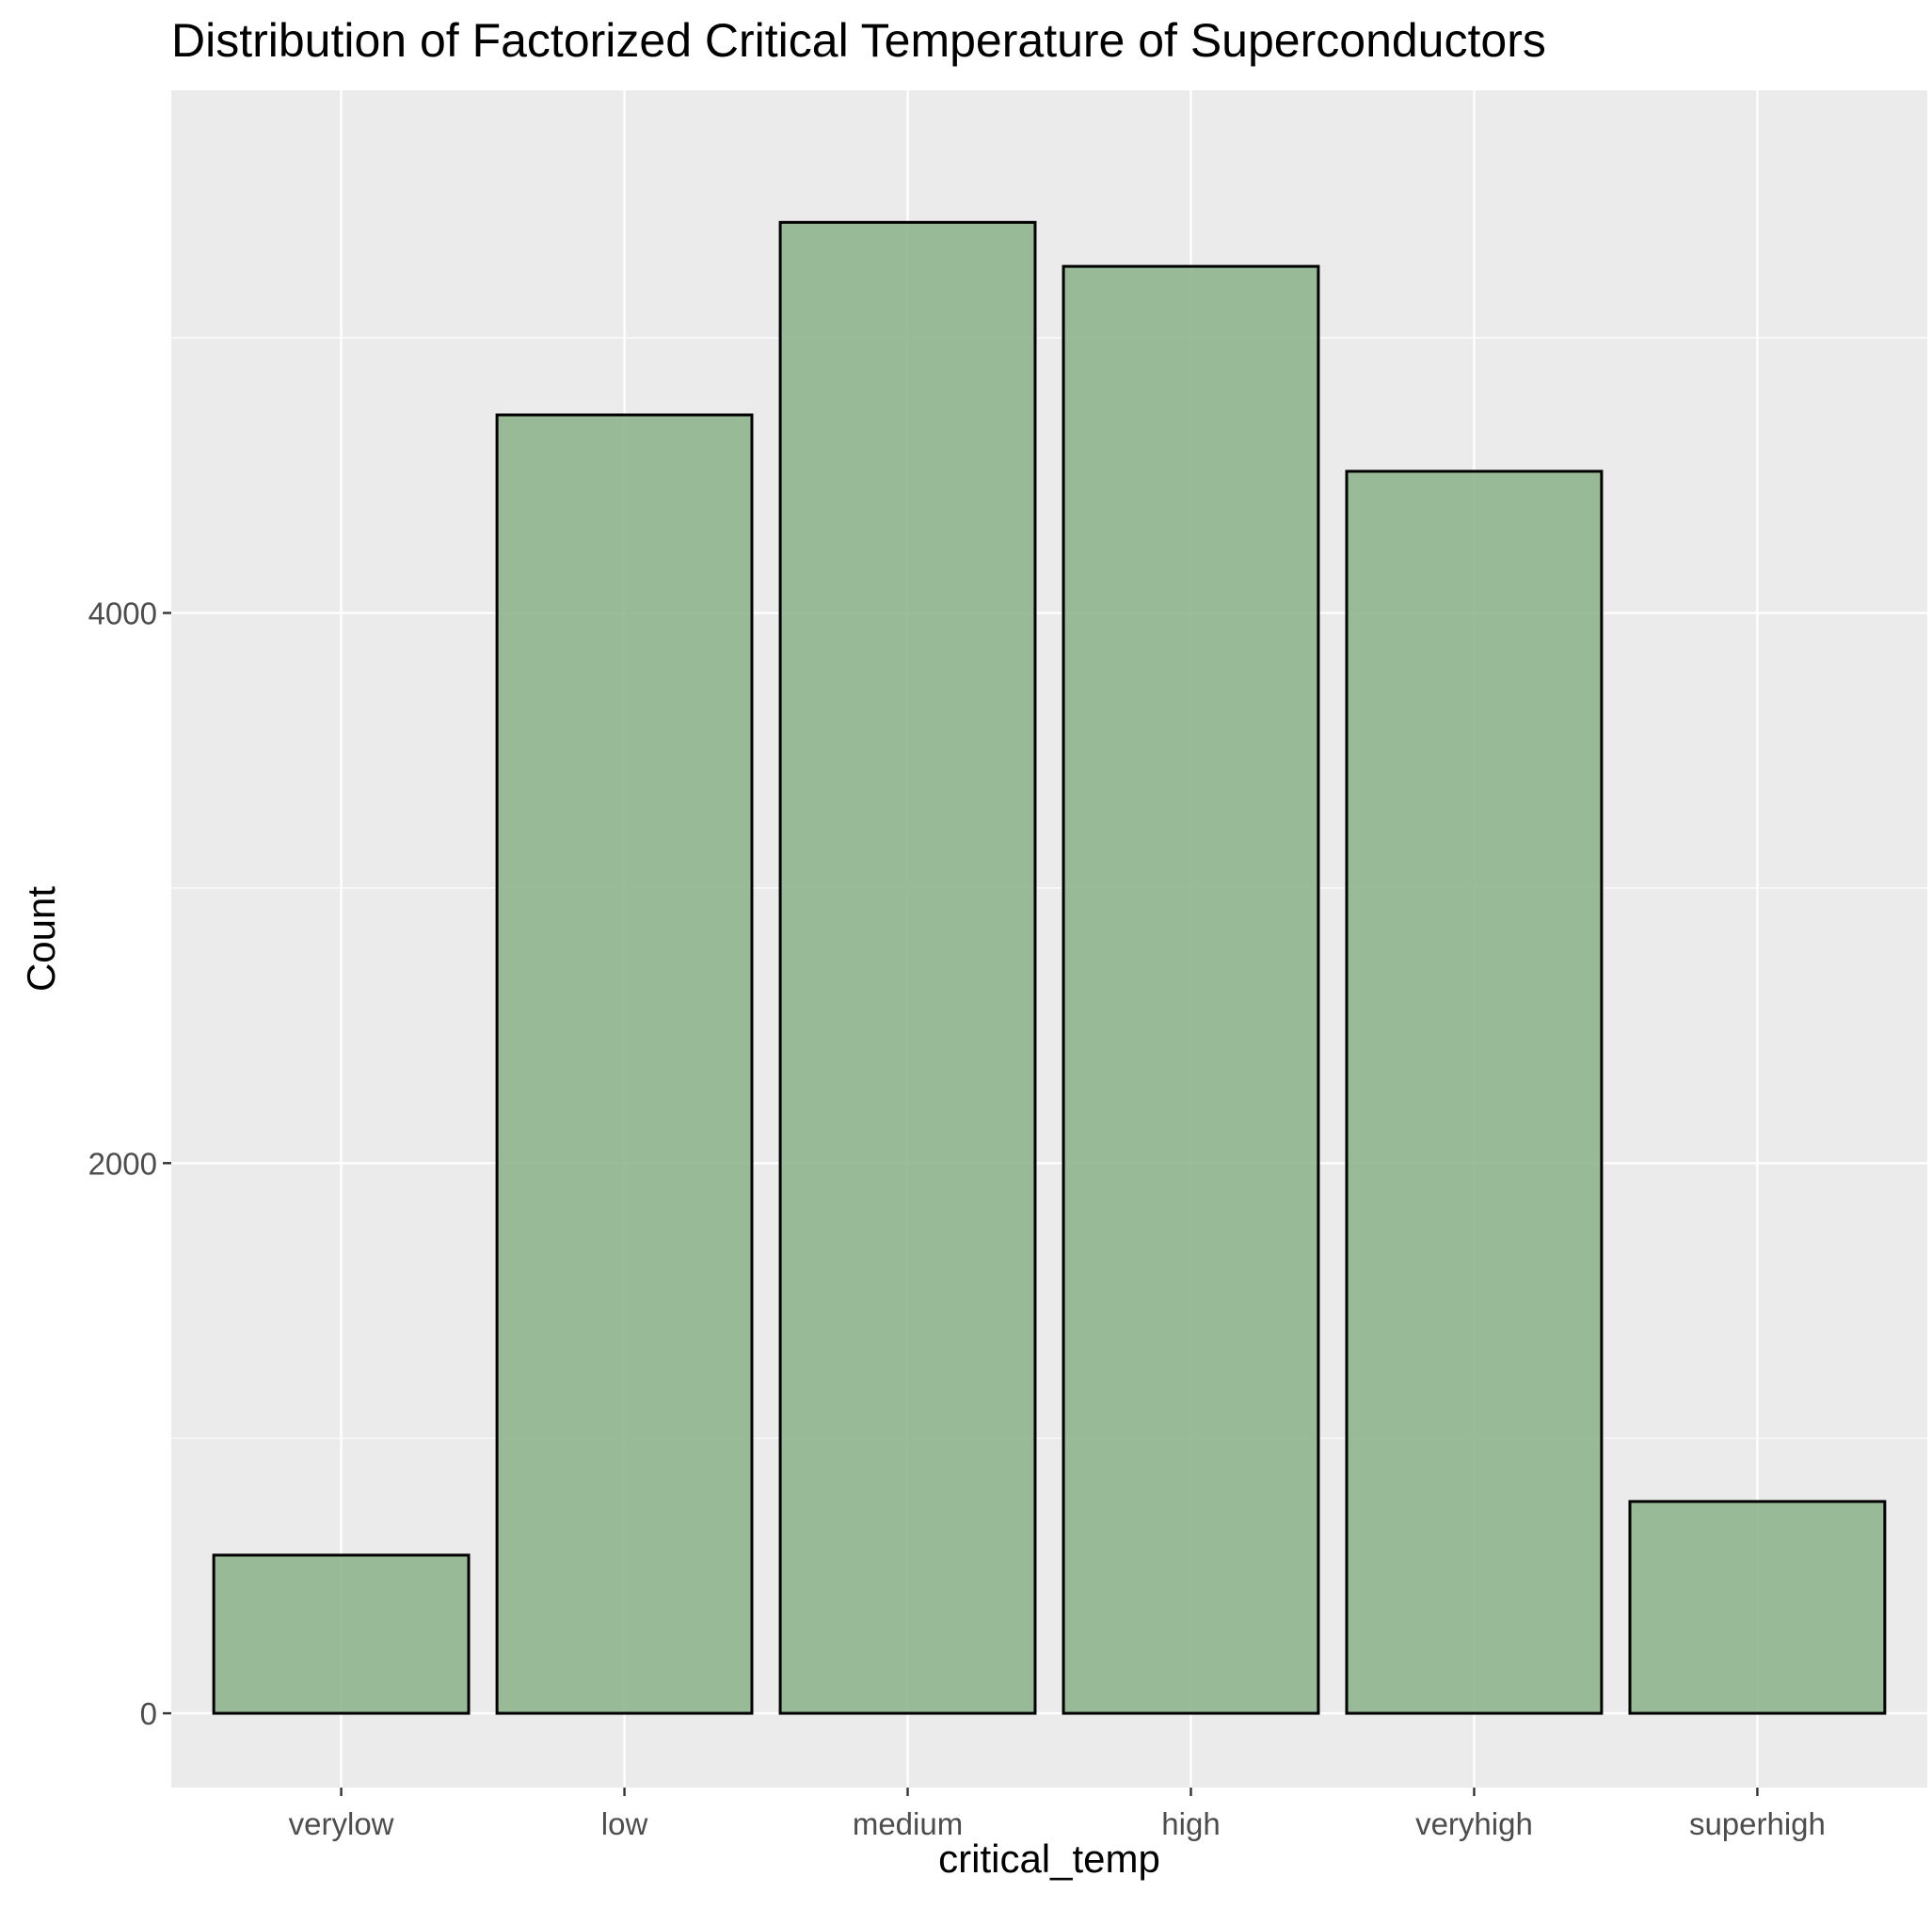 The height and width of the screenshot is (1908, 1932). I want to click on y-axis-title: Count, so click(41, 939).